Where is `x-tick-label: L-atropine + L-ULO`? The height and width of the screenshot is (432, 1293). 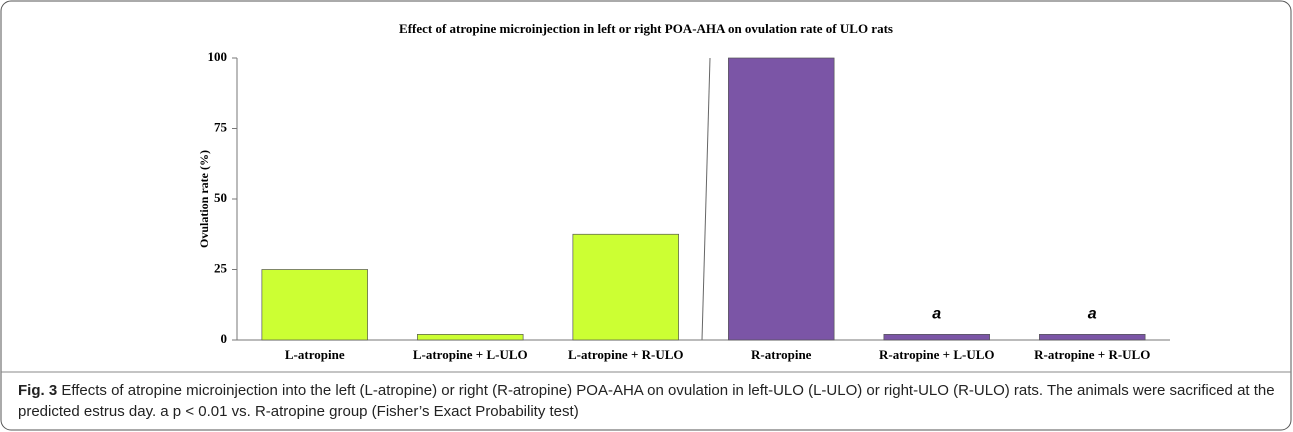
x-tick-label: L-atropine + L-ULO is located at coordinates (470, 354).